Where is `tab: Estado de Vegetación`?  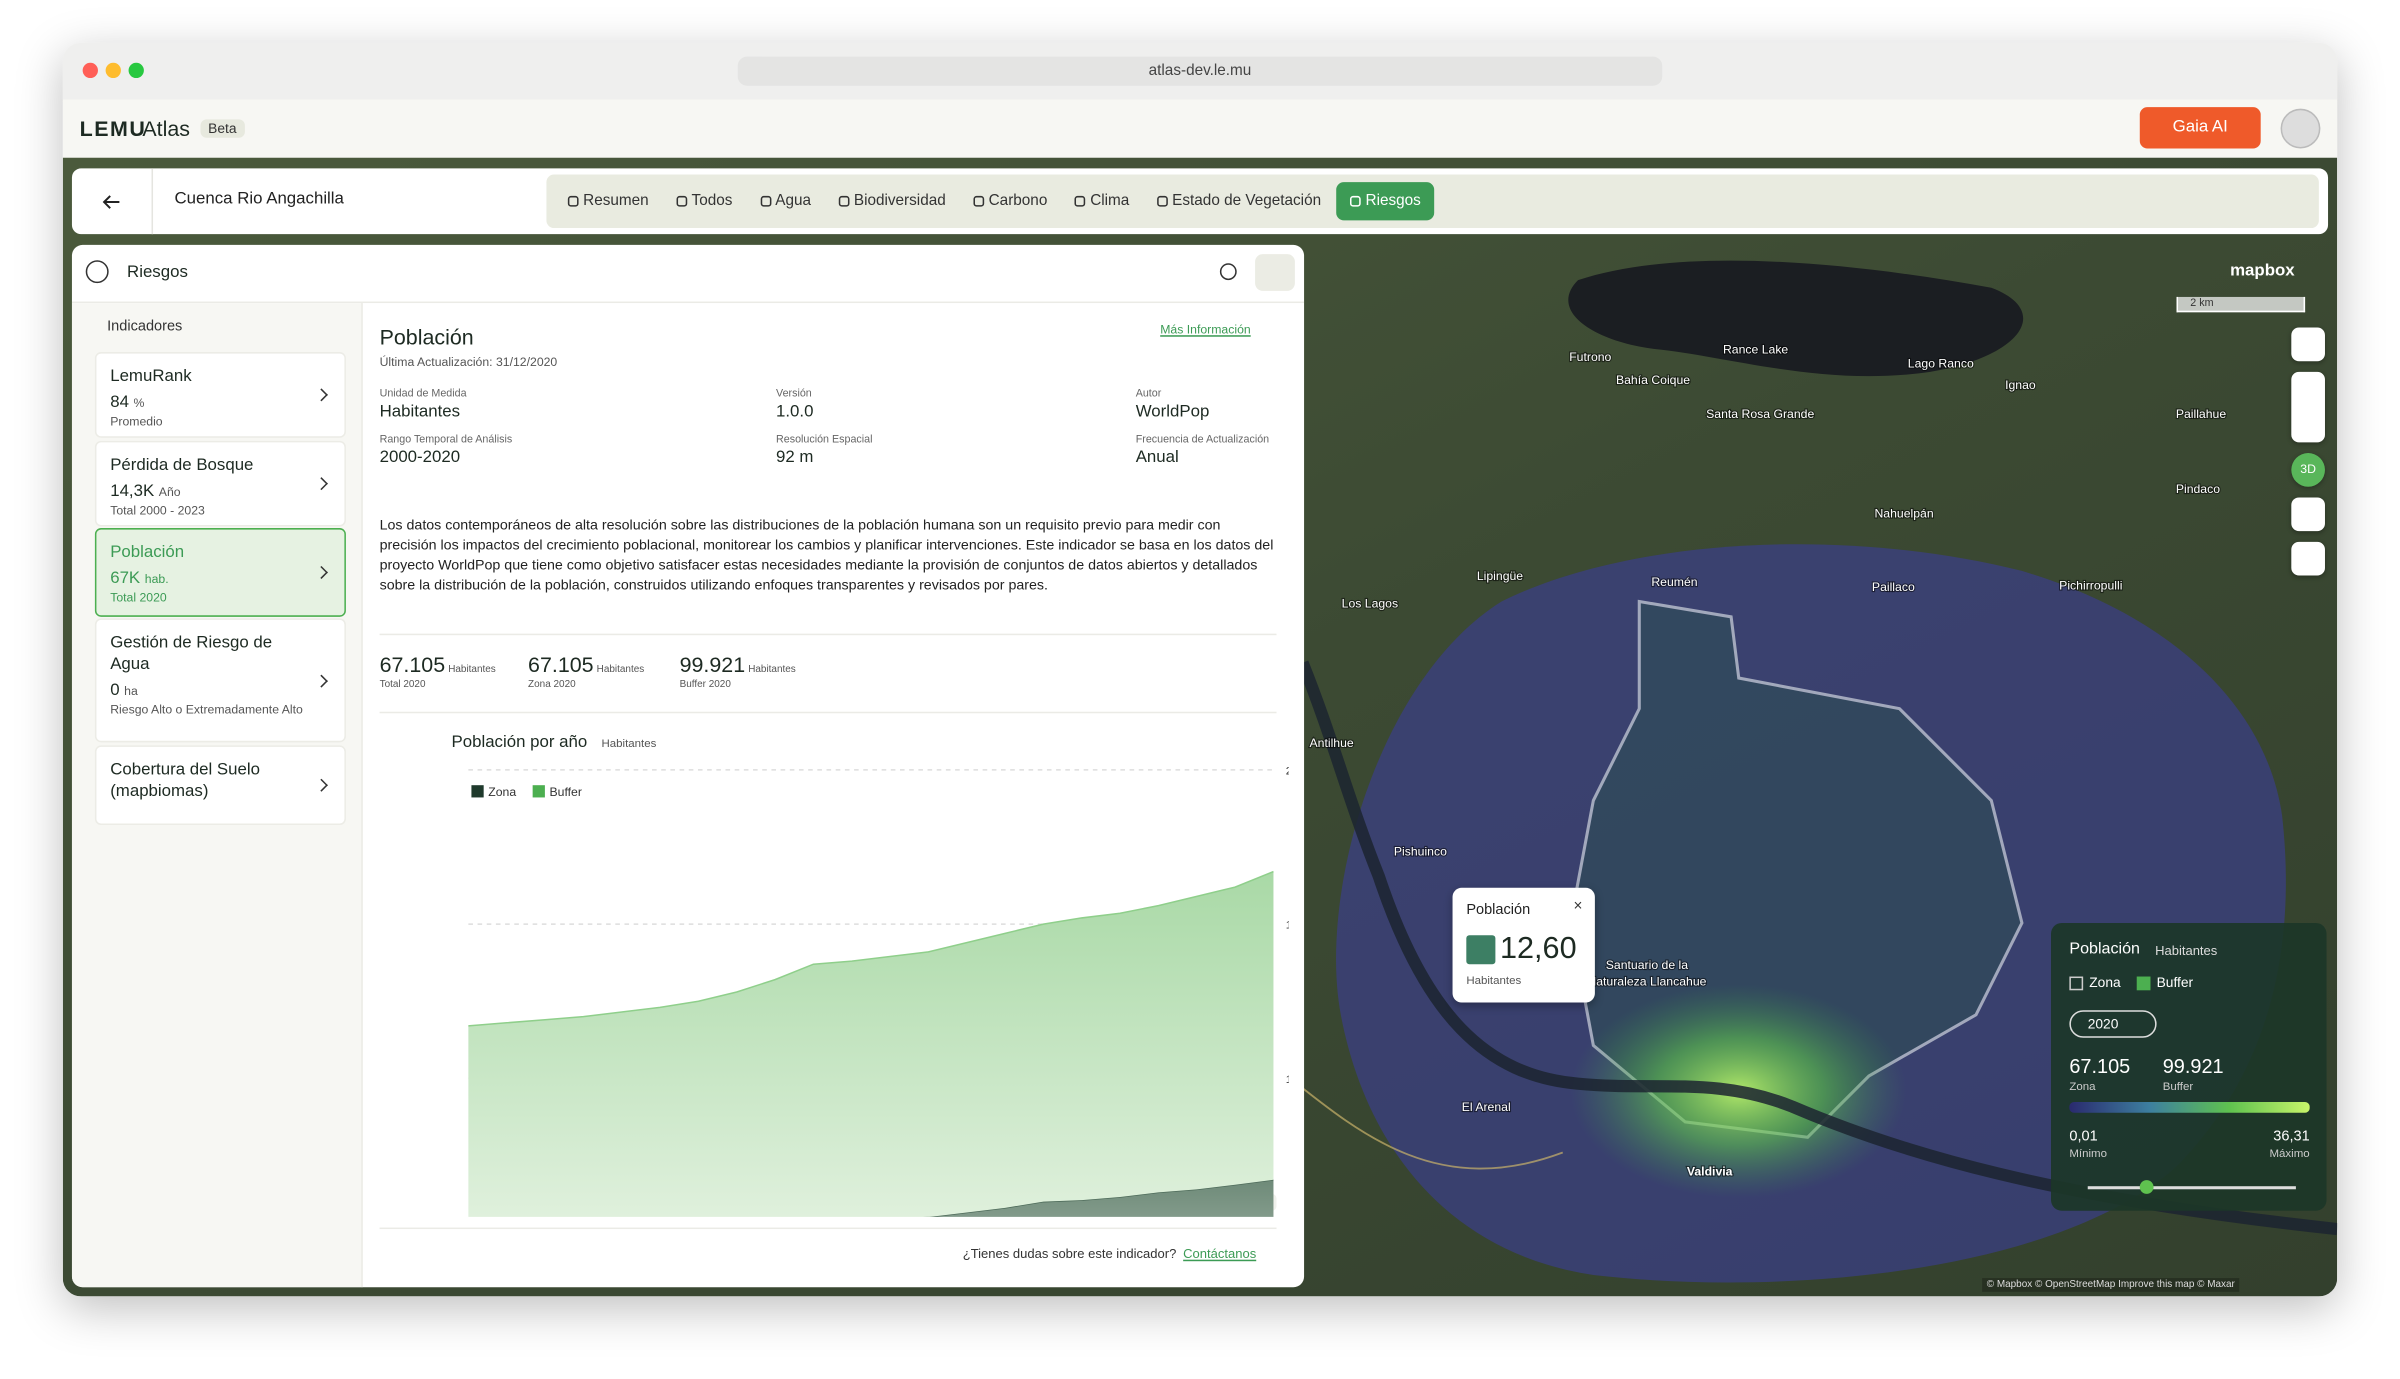
tab: Estado de Vegetación is located at coordinates (1239, 201).